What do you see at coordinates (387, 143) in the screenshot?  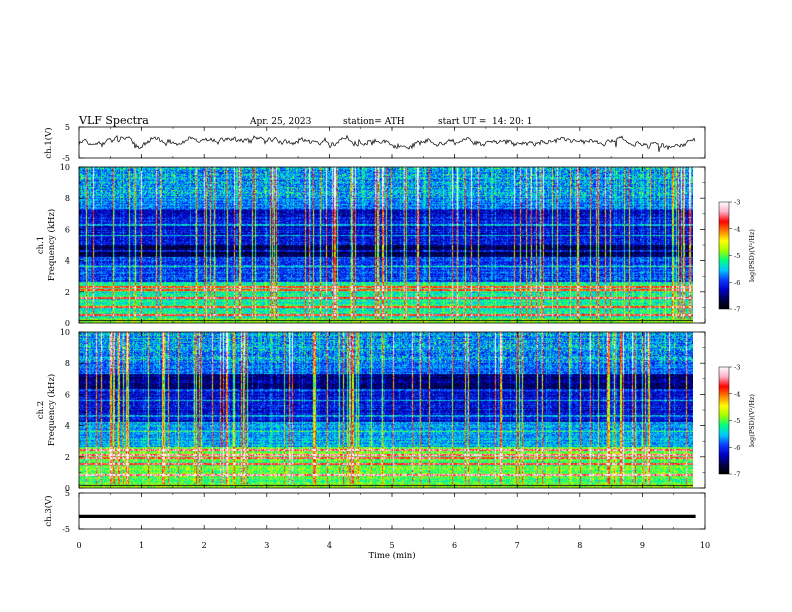 I see `ch1-trace` at bounding box center [387, 143].